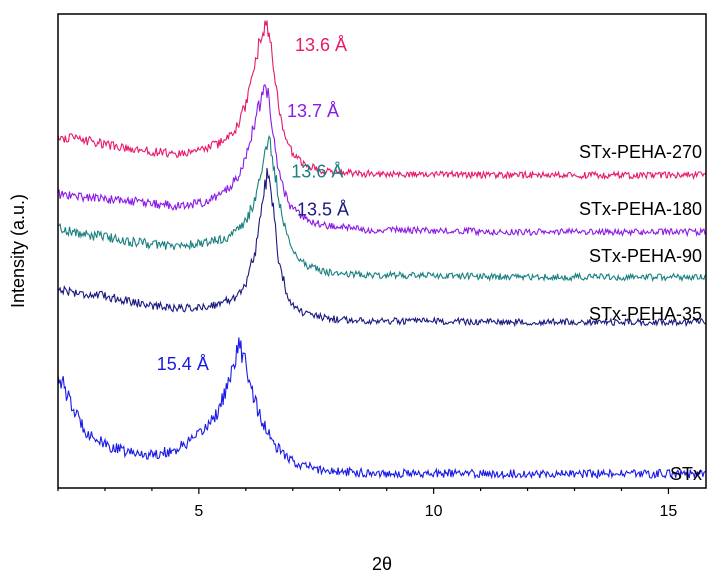 The image size is (707, 579). What do you see at coordinates (645, 256) in the screenshot?
I see `series-label: STx-PEHA-90` at bounding box center [645, 256].